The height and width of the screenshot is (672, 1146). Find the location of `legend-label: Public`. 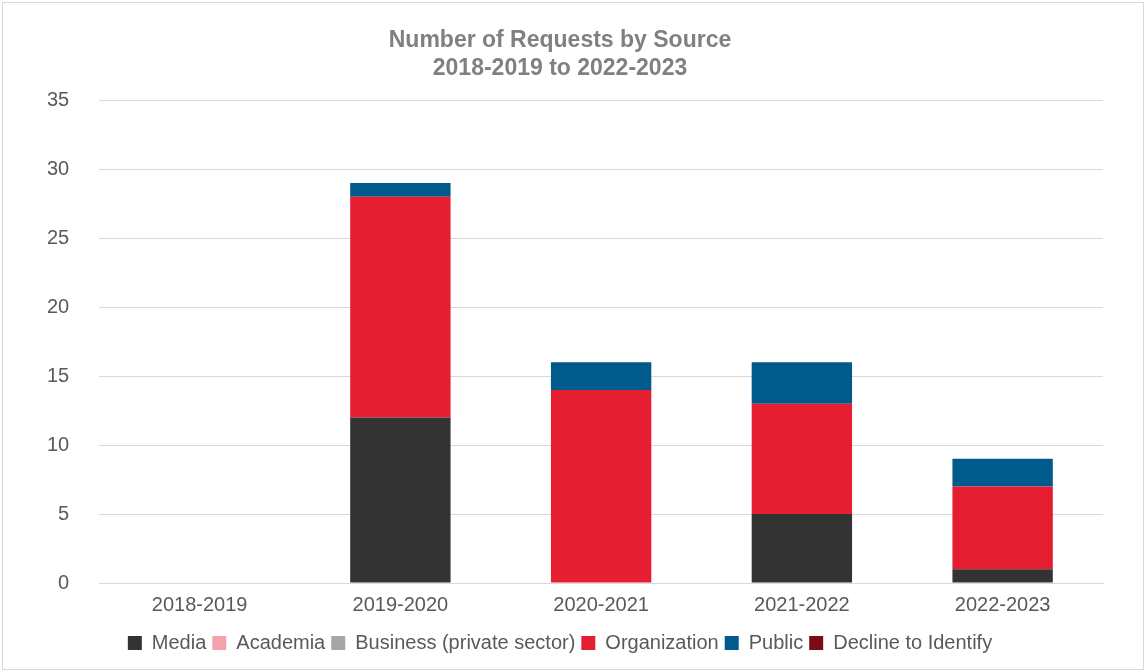

legend-label: Public is located at coordinates (776, 641).